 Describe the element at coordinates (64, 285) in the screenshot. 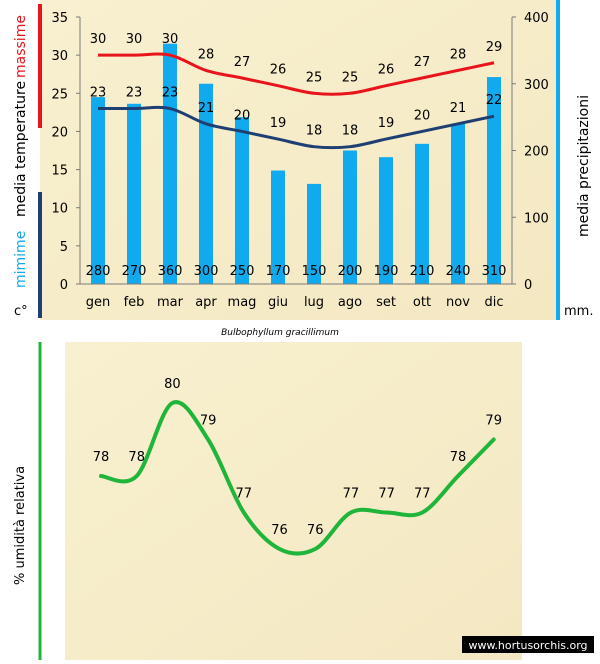

I see `left-tick-label: 0` at that location.